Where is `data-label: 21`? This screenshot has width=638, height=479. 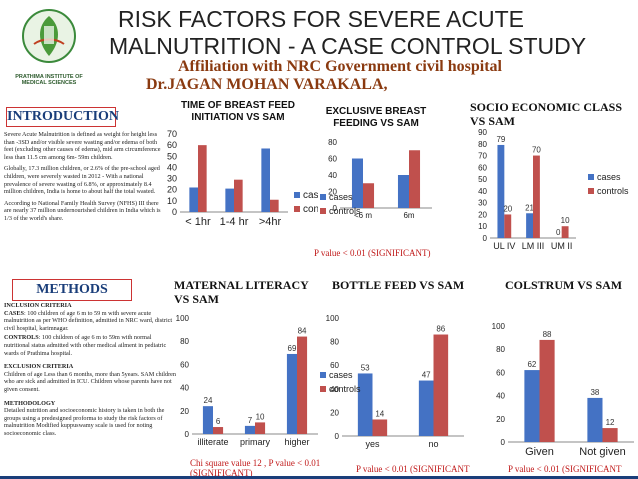
data-label: 21 is located at coordinates (529, 207).